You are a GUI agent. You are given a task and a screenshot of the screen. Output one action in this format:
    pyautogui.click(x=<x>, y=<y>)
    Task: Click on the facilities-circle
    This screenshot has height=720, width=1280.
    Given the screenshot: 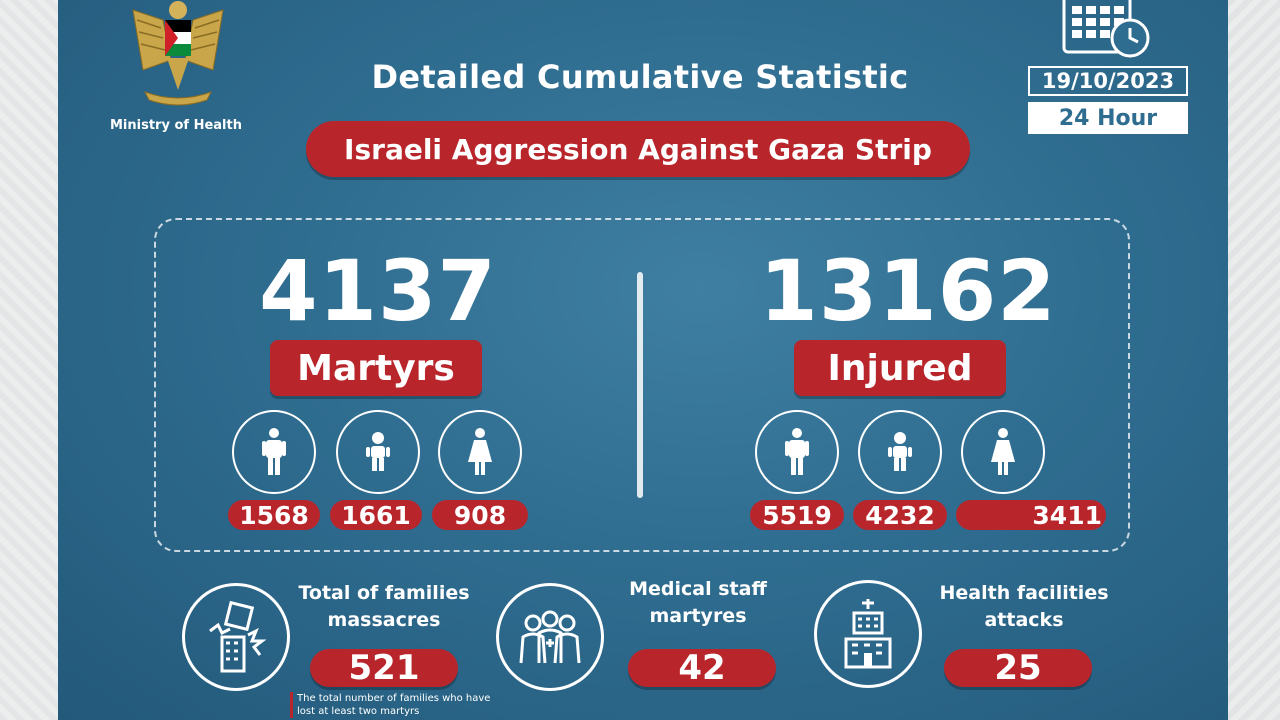 What is the action you would take?
    pyautogui.click(x=868, y=634)
    